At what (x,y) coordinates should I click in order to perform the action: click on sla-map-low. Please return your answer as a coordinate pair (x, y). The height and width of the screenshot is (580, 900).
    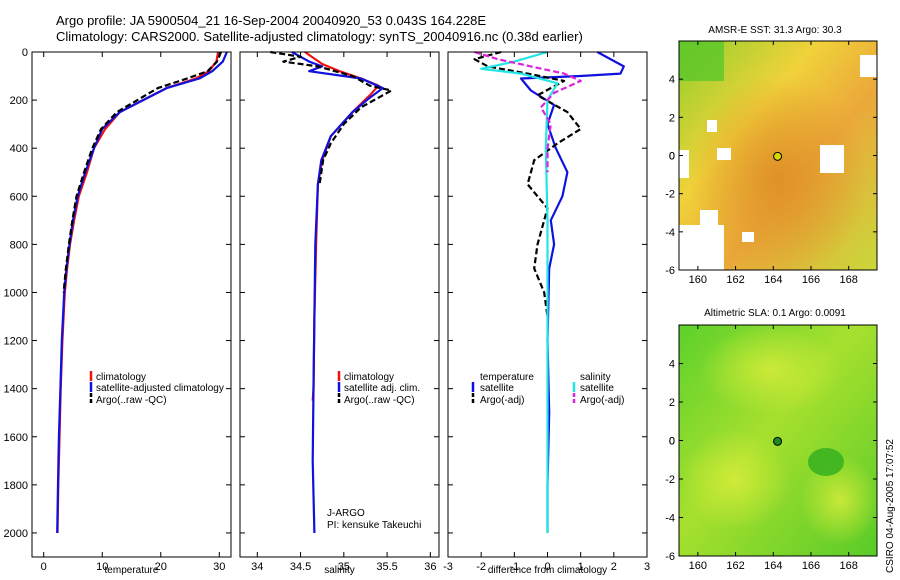
    Looking at the image, I should click on (826, 462).